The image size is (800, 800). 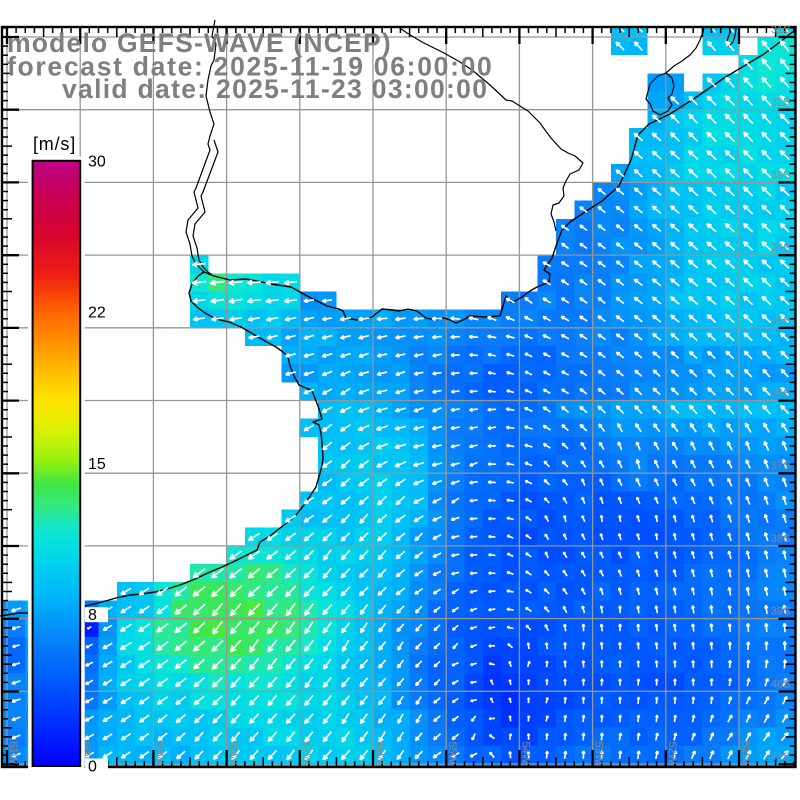 What do you see at coordinates (781, 248) in the screenshot?
I see `svg-text: 34S` at bounding box center [781, 248].